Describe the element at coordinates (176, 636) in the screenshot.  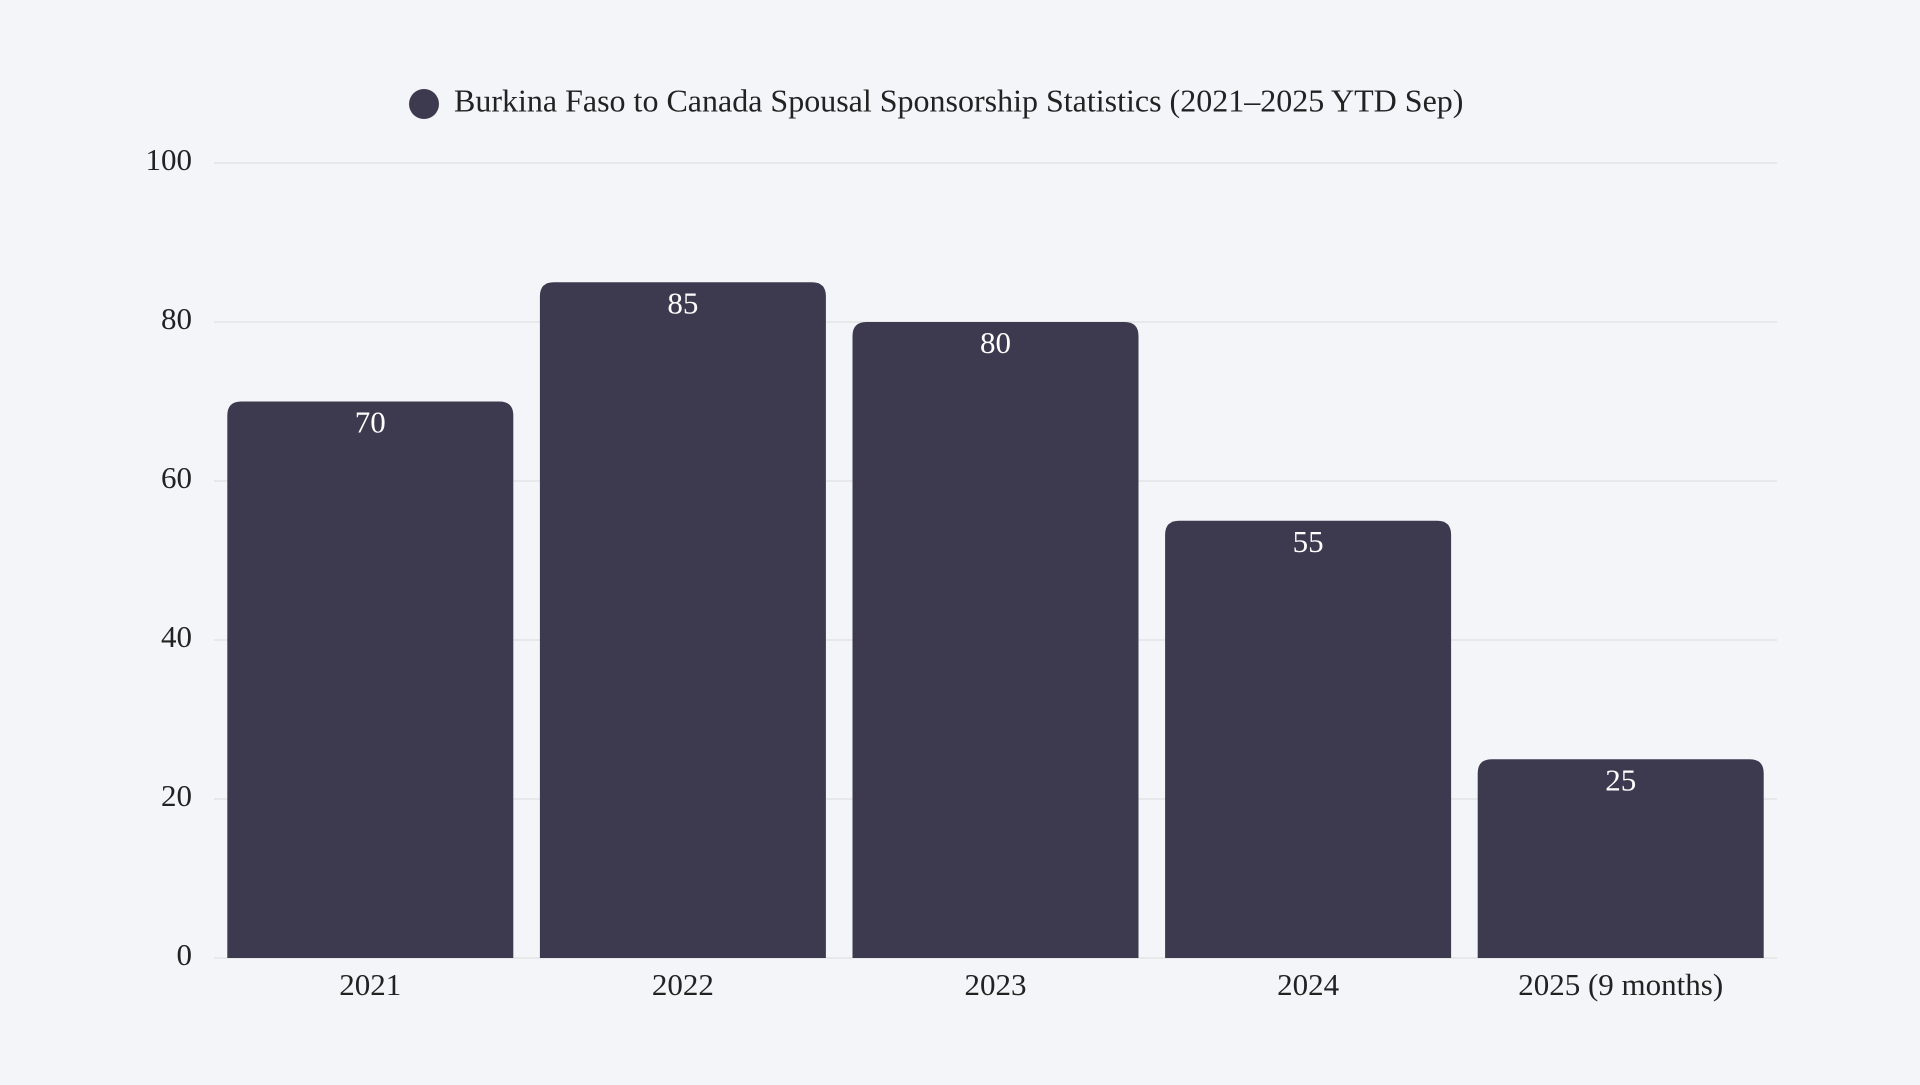
I see `y-tick-label: 40` at that location.